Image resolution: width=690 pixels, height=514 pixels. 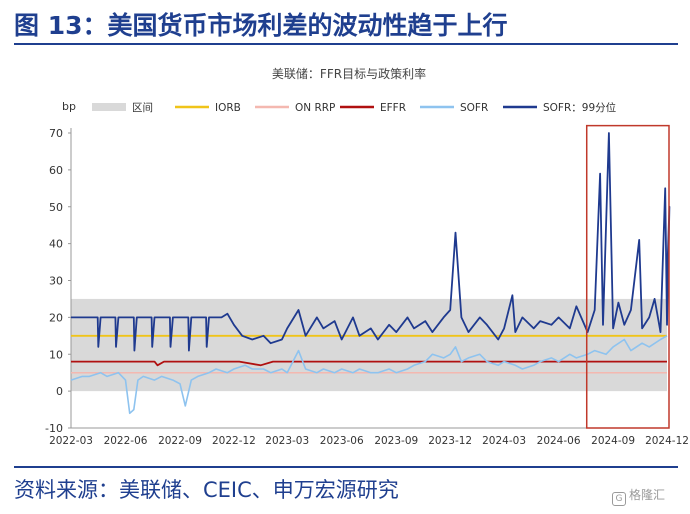 What do you see at coordinates (261, 25) in the screenshot?
I see `figure-title: 图 13：美国货币市场利差的波动性趋于上行` at bounding box center [261, 25].